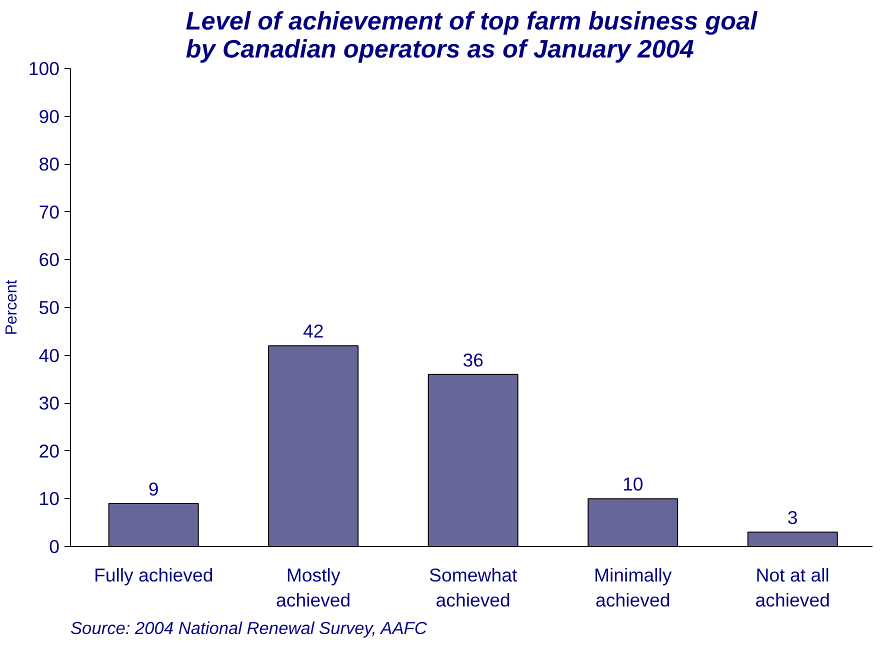 The image size is (888, 647). Describe the element at coordinates (49, 403) in the screenshot. I see `y-tick-label: 30` at that location.